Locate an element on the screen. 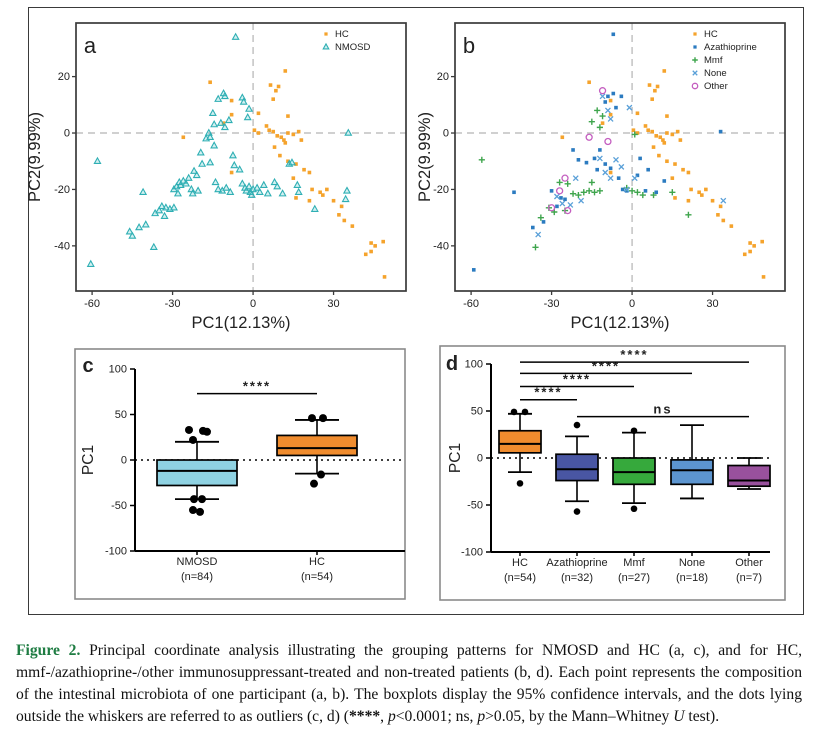  legend-label: HC is located at coordinates (342, 34).